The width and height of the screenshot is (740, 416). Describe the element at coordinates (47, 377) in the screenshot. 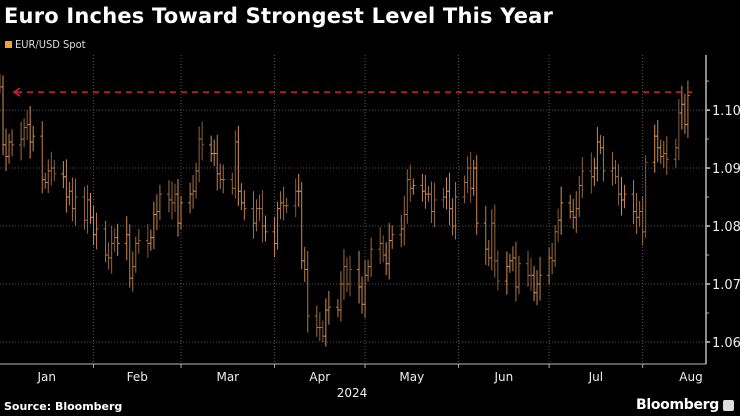

I see `x-tick-label: Jan` at that location.